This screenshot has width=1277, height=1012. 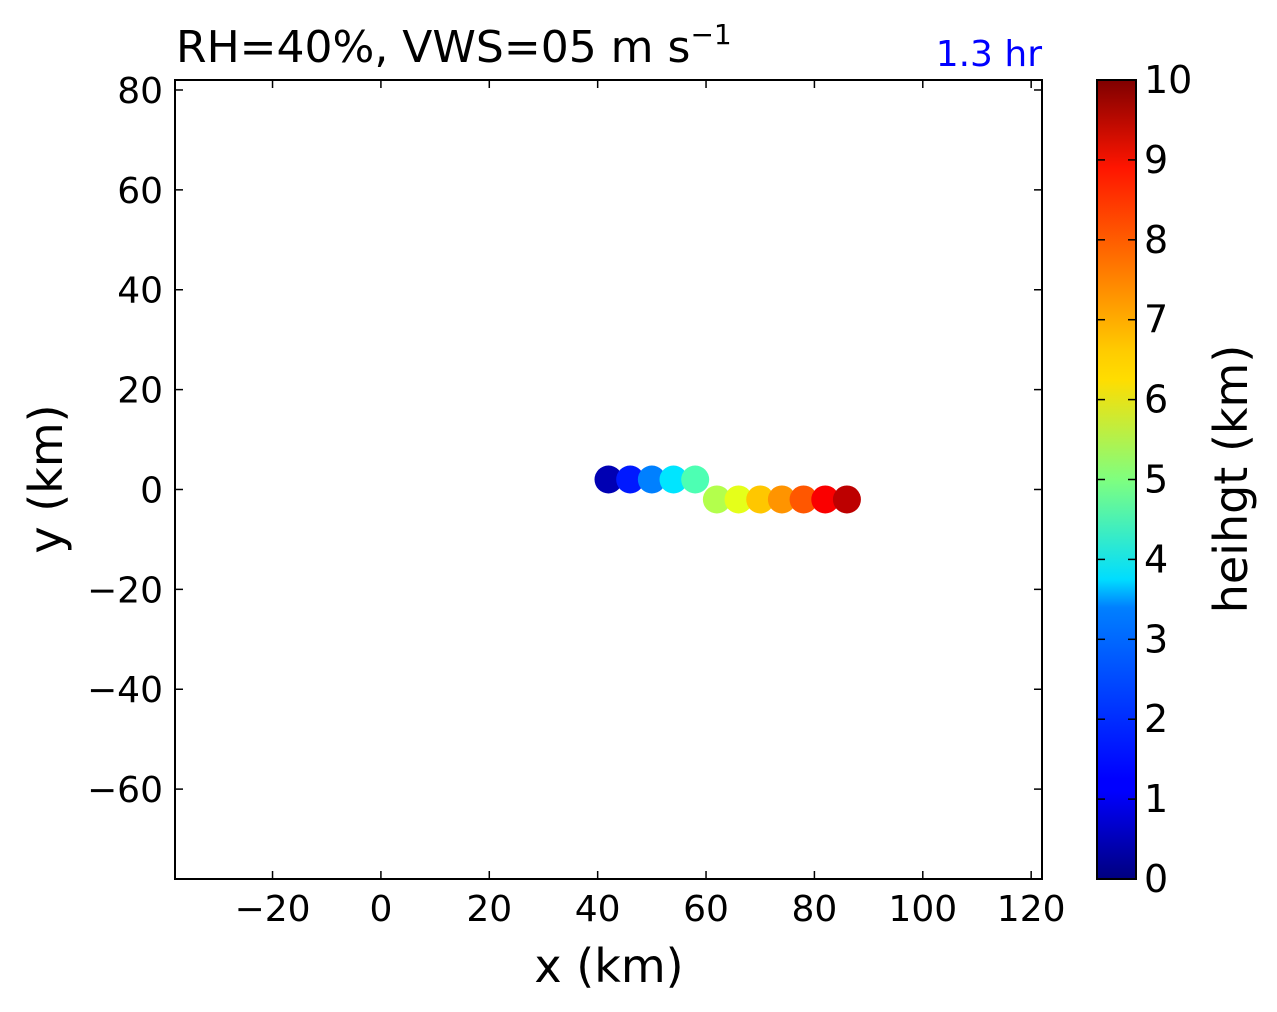 What do you see at coordinates (125, 690) in the screenshot?
I see `y-tick-label: −40` at bounding box center [125, 690].